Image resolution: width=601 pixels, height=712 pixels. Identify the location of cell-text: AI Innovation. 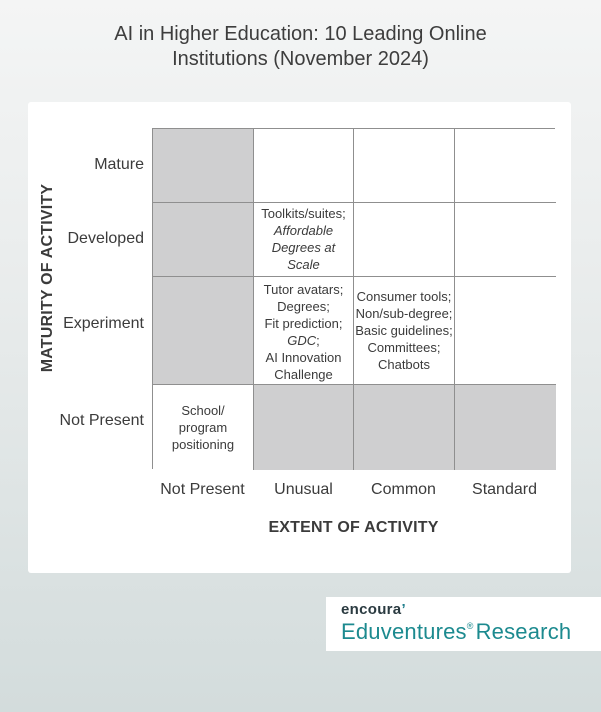
(303, 357).